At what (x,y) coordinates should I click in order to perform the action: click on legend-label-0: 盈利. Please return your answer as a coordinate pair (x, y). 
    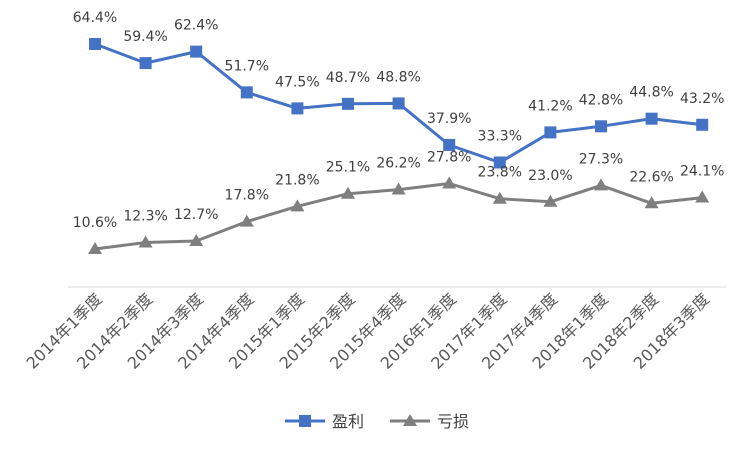
    Looking at the image, I should click on (348, 421).